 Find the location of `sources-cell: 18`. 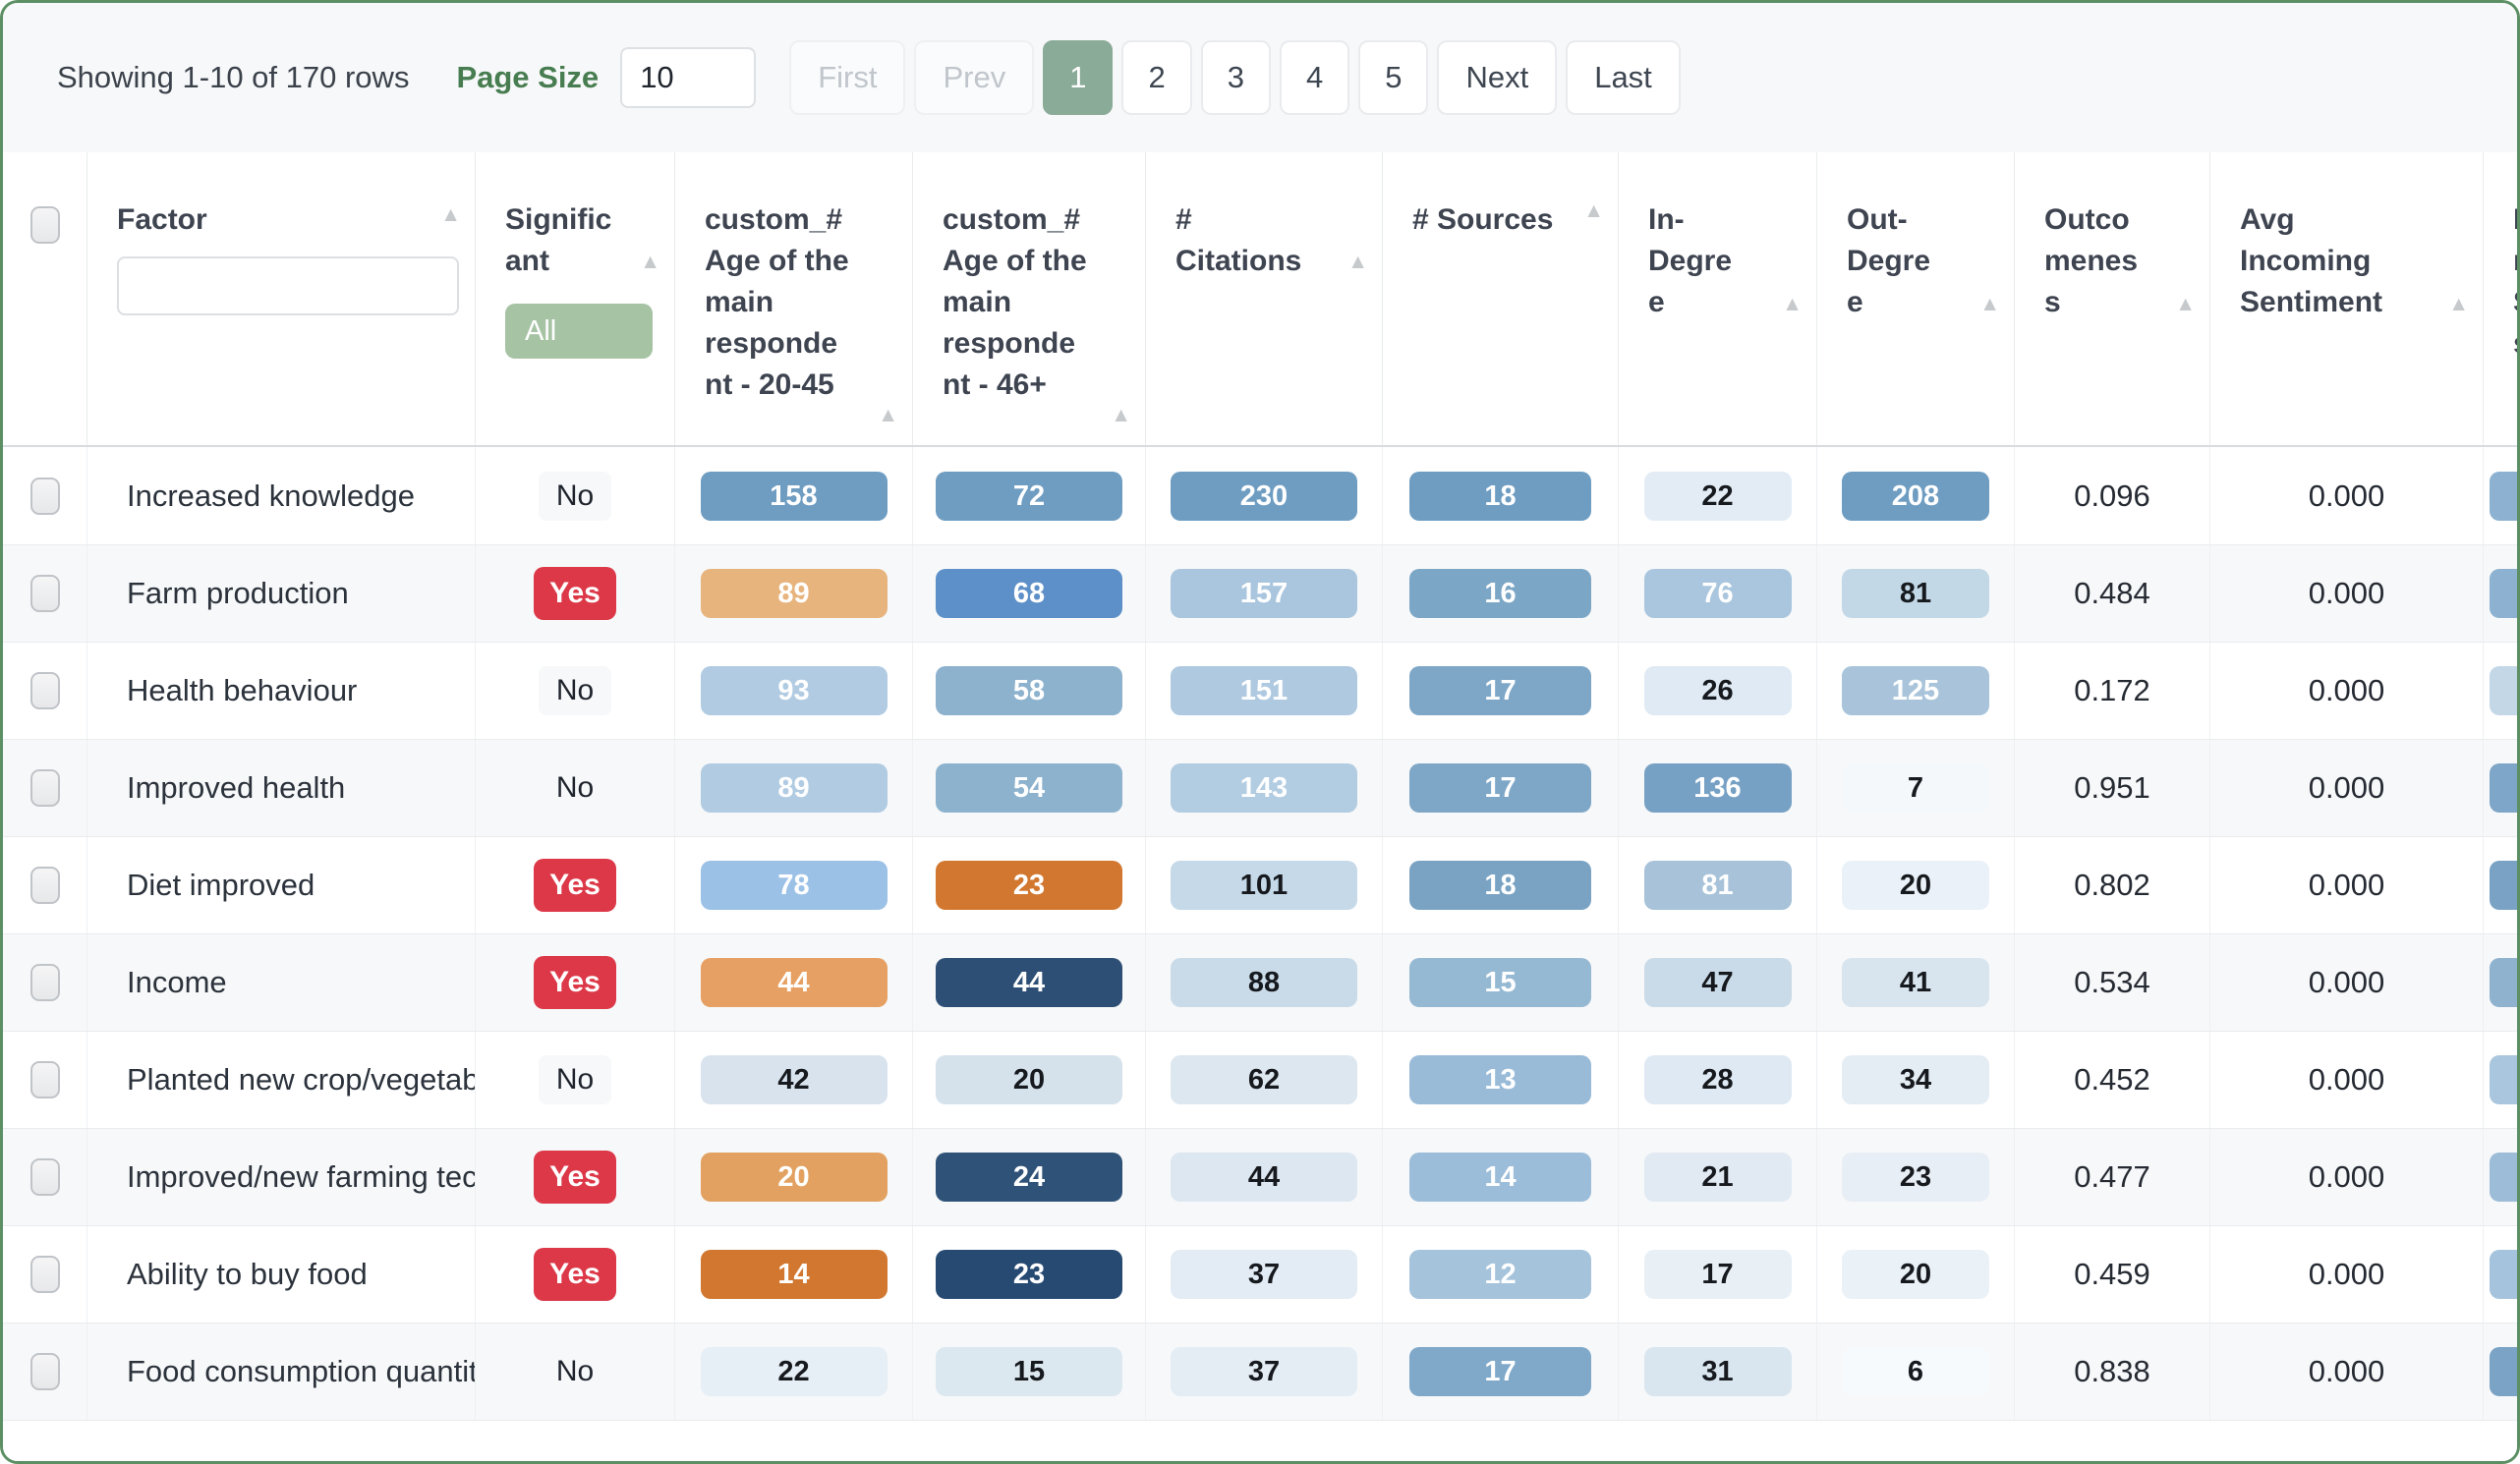

sources-cell: 18 is located at coordinates (1500, 885).